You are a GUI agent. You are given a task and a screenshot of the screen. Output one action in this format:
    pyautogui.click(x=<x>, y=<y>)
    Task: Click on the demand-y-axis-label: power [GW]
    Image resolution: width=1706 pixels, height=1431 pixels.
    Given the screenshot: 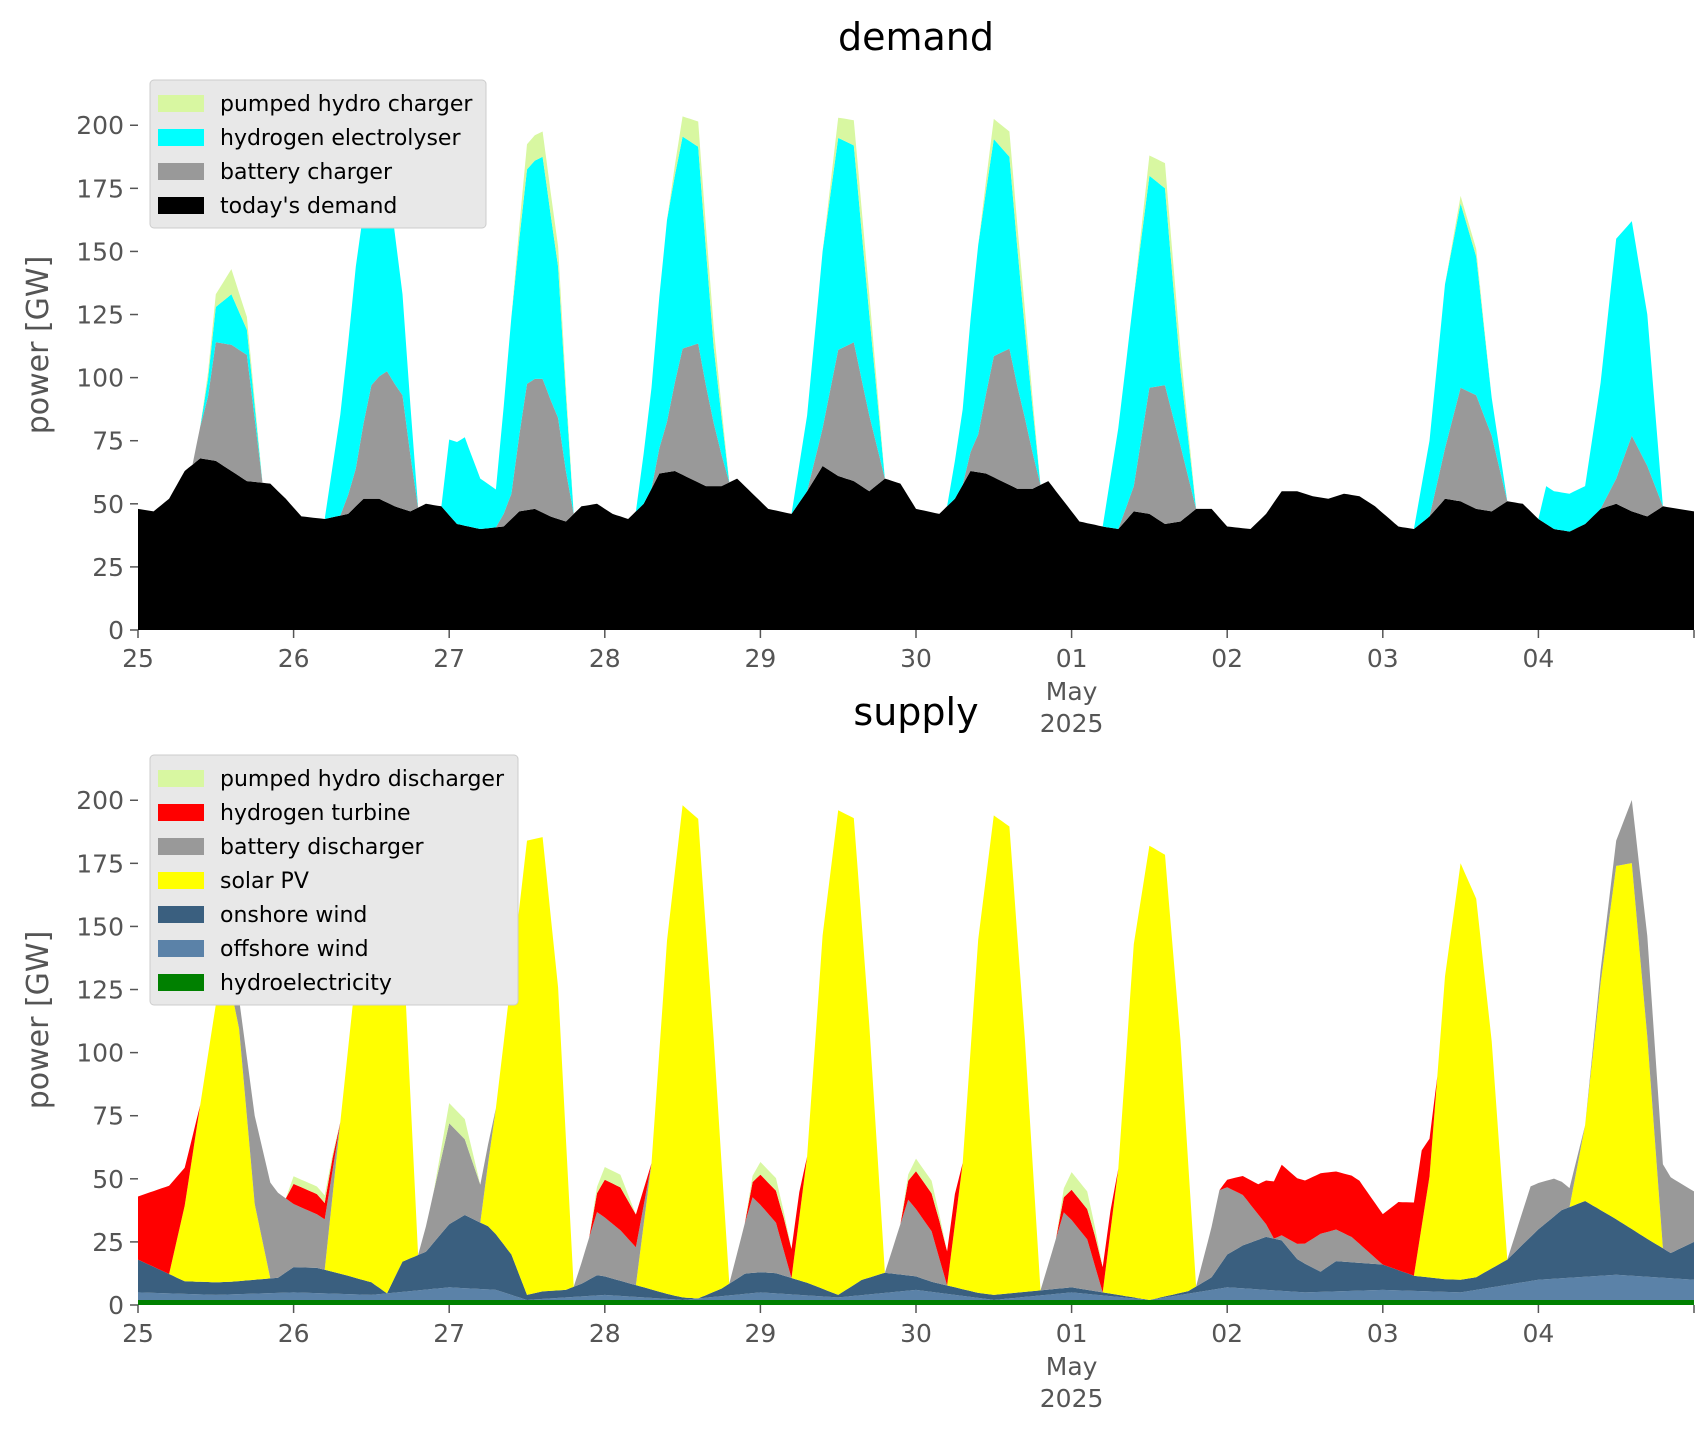 What is the action you would take?
    pyautogui.click(x=38, y=345)
    